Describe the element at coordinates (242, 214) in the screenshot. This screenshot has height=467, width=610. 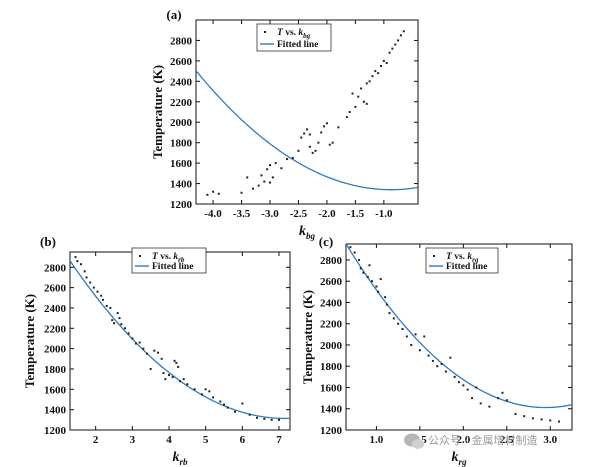
I see `x-tick-label: -3.5` at that location.